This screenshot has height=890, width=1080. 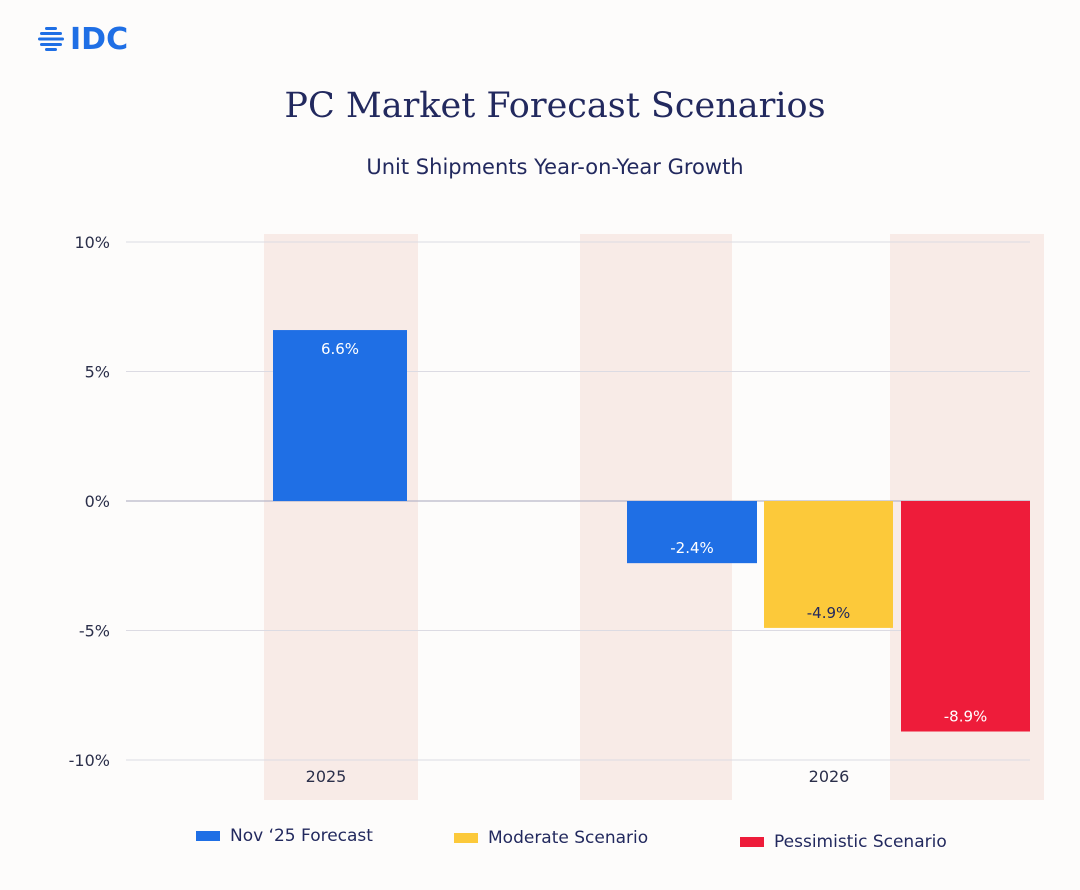 What do you see at coordinates (301, 836) in the screenshot?
I see `legend-label: Nov ‘25 Forecast` at bounding box center [301, 836].